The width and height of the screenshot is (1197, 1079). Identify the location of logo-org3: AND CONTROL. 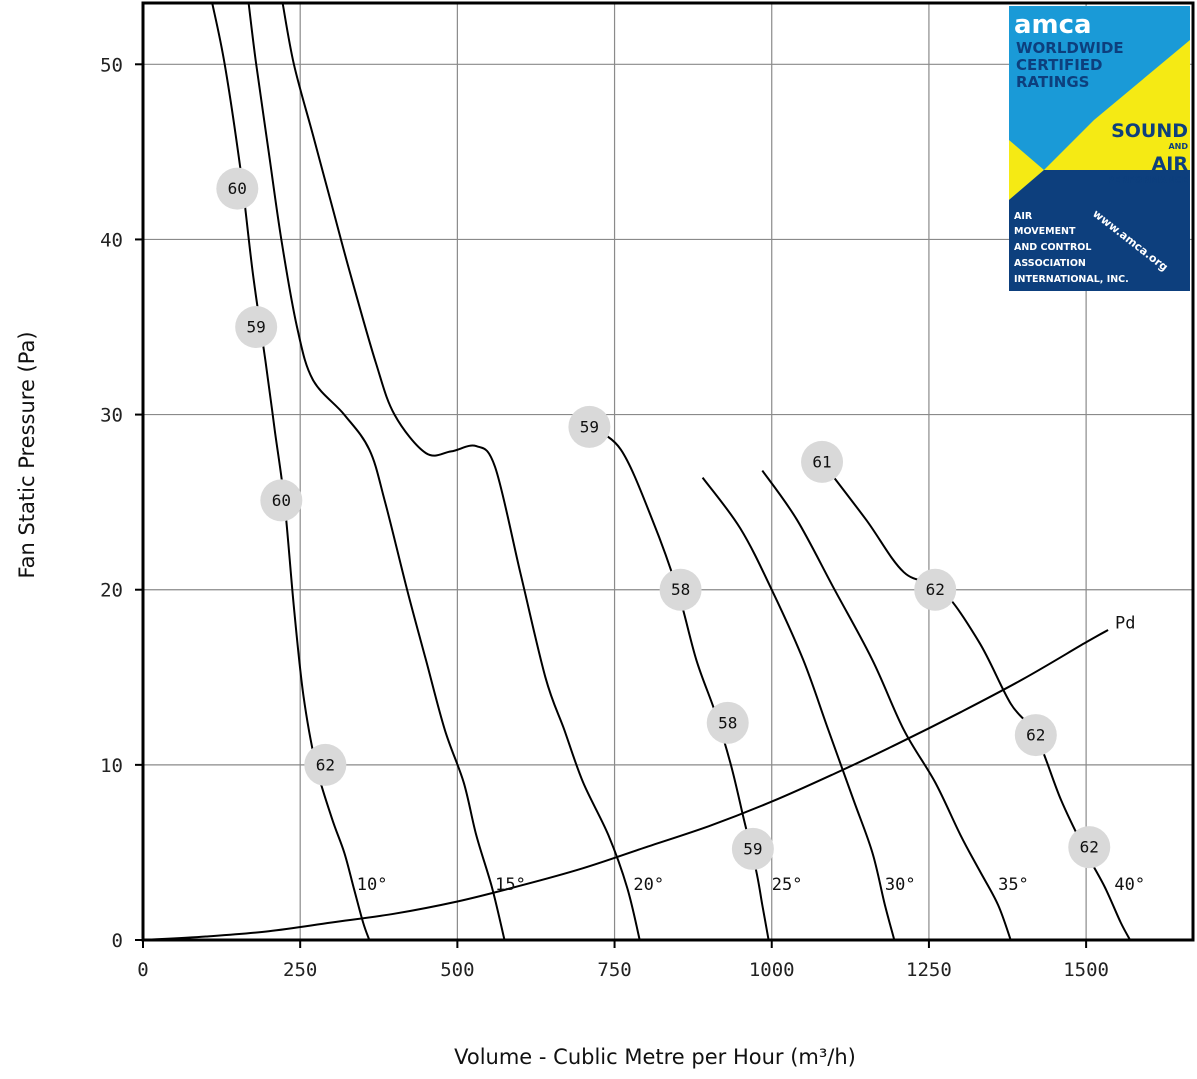
(1052, 247).